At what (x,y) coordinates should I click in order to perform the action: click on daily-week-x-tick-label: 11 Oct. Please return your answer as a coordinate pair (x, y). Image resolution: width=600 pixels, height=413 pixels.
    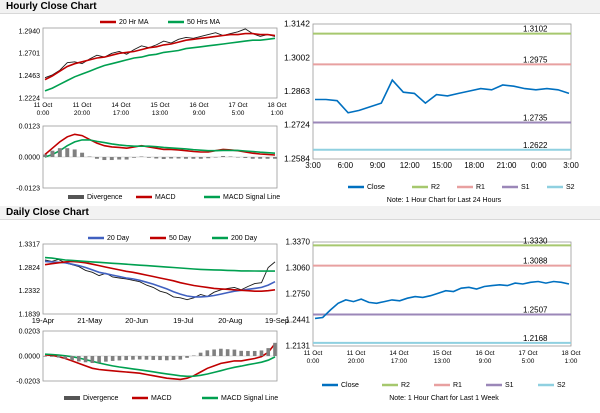
    Looking at the image, I should click on (356, 353).